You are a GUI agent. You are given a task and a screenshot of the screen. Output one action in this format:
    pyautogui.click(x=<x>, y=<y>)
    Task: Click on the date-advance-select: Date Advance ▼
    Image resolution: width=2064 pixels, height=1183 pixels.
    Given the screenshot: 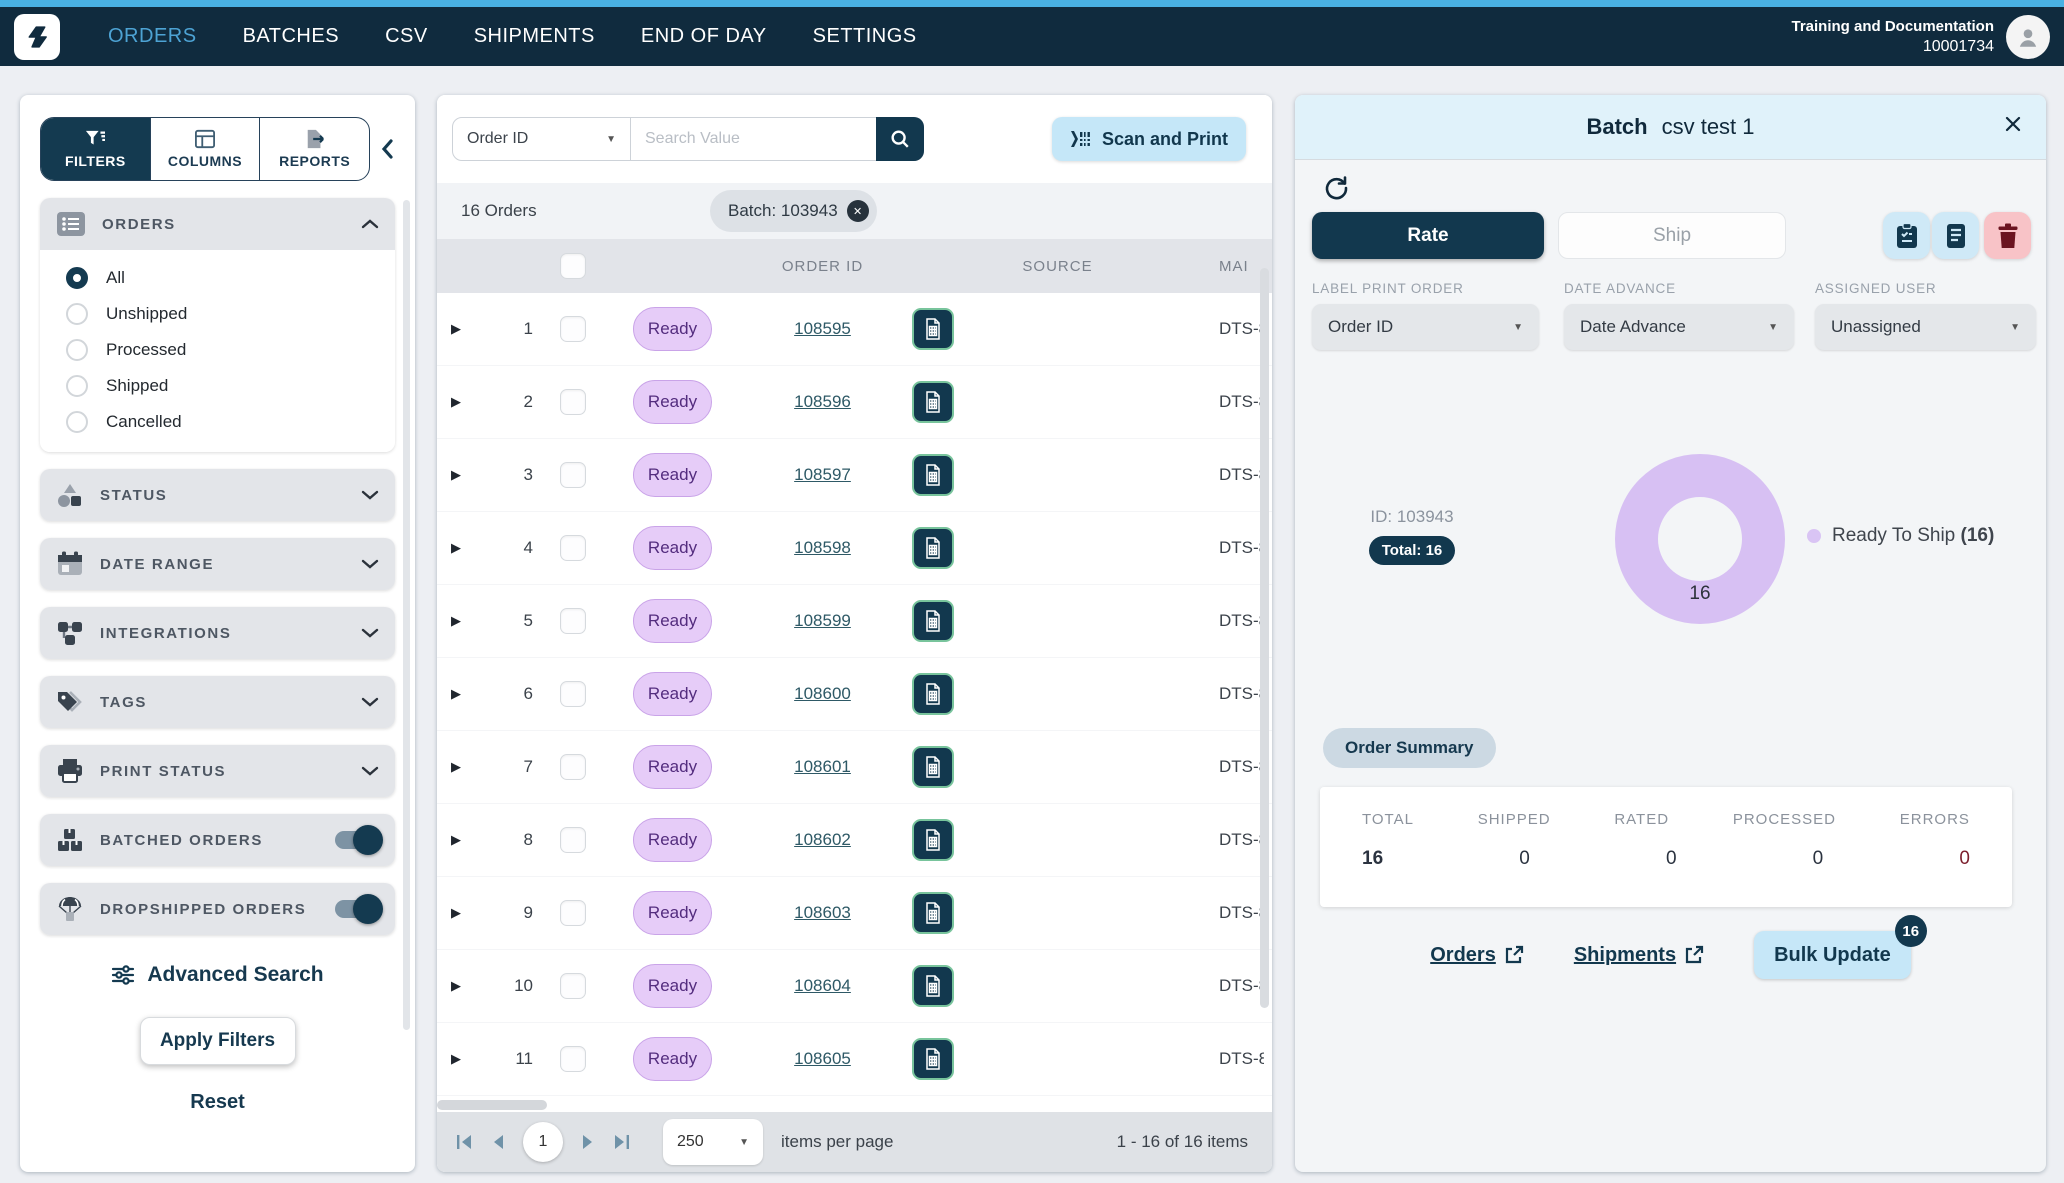 What is the action you would take?
    pyautogui.click(x=1679, y=327)
    